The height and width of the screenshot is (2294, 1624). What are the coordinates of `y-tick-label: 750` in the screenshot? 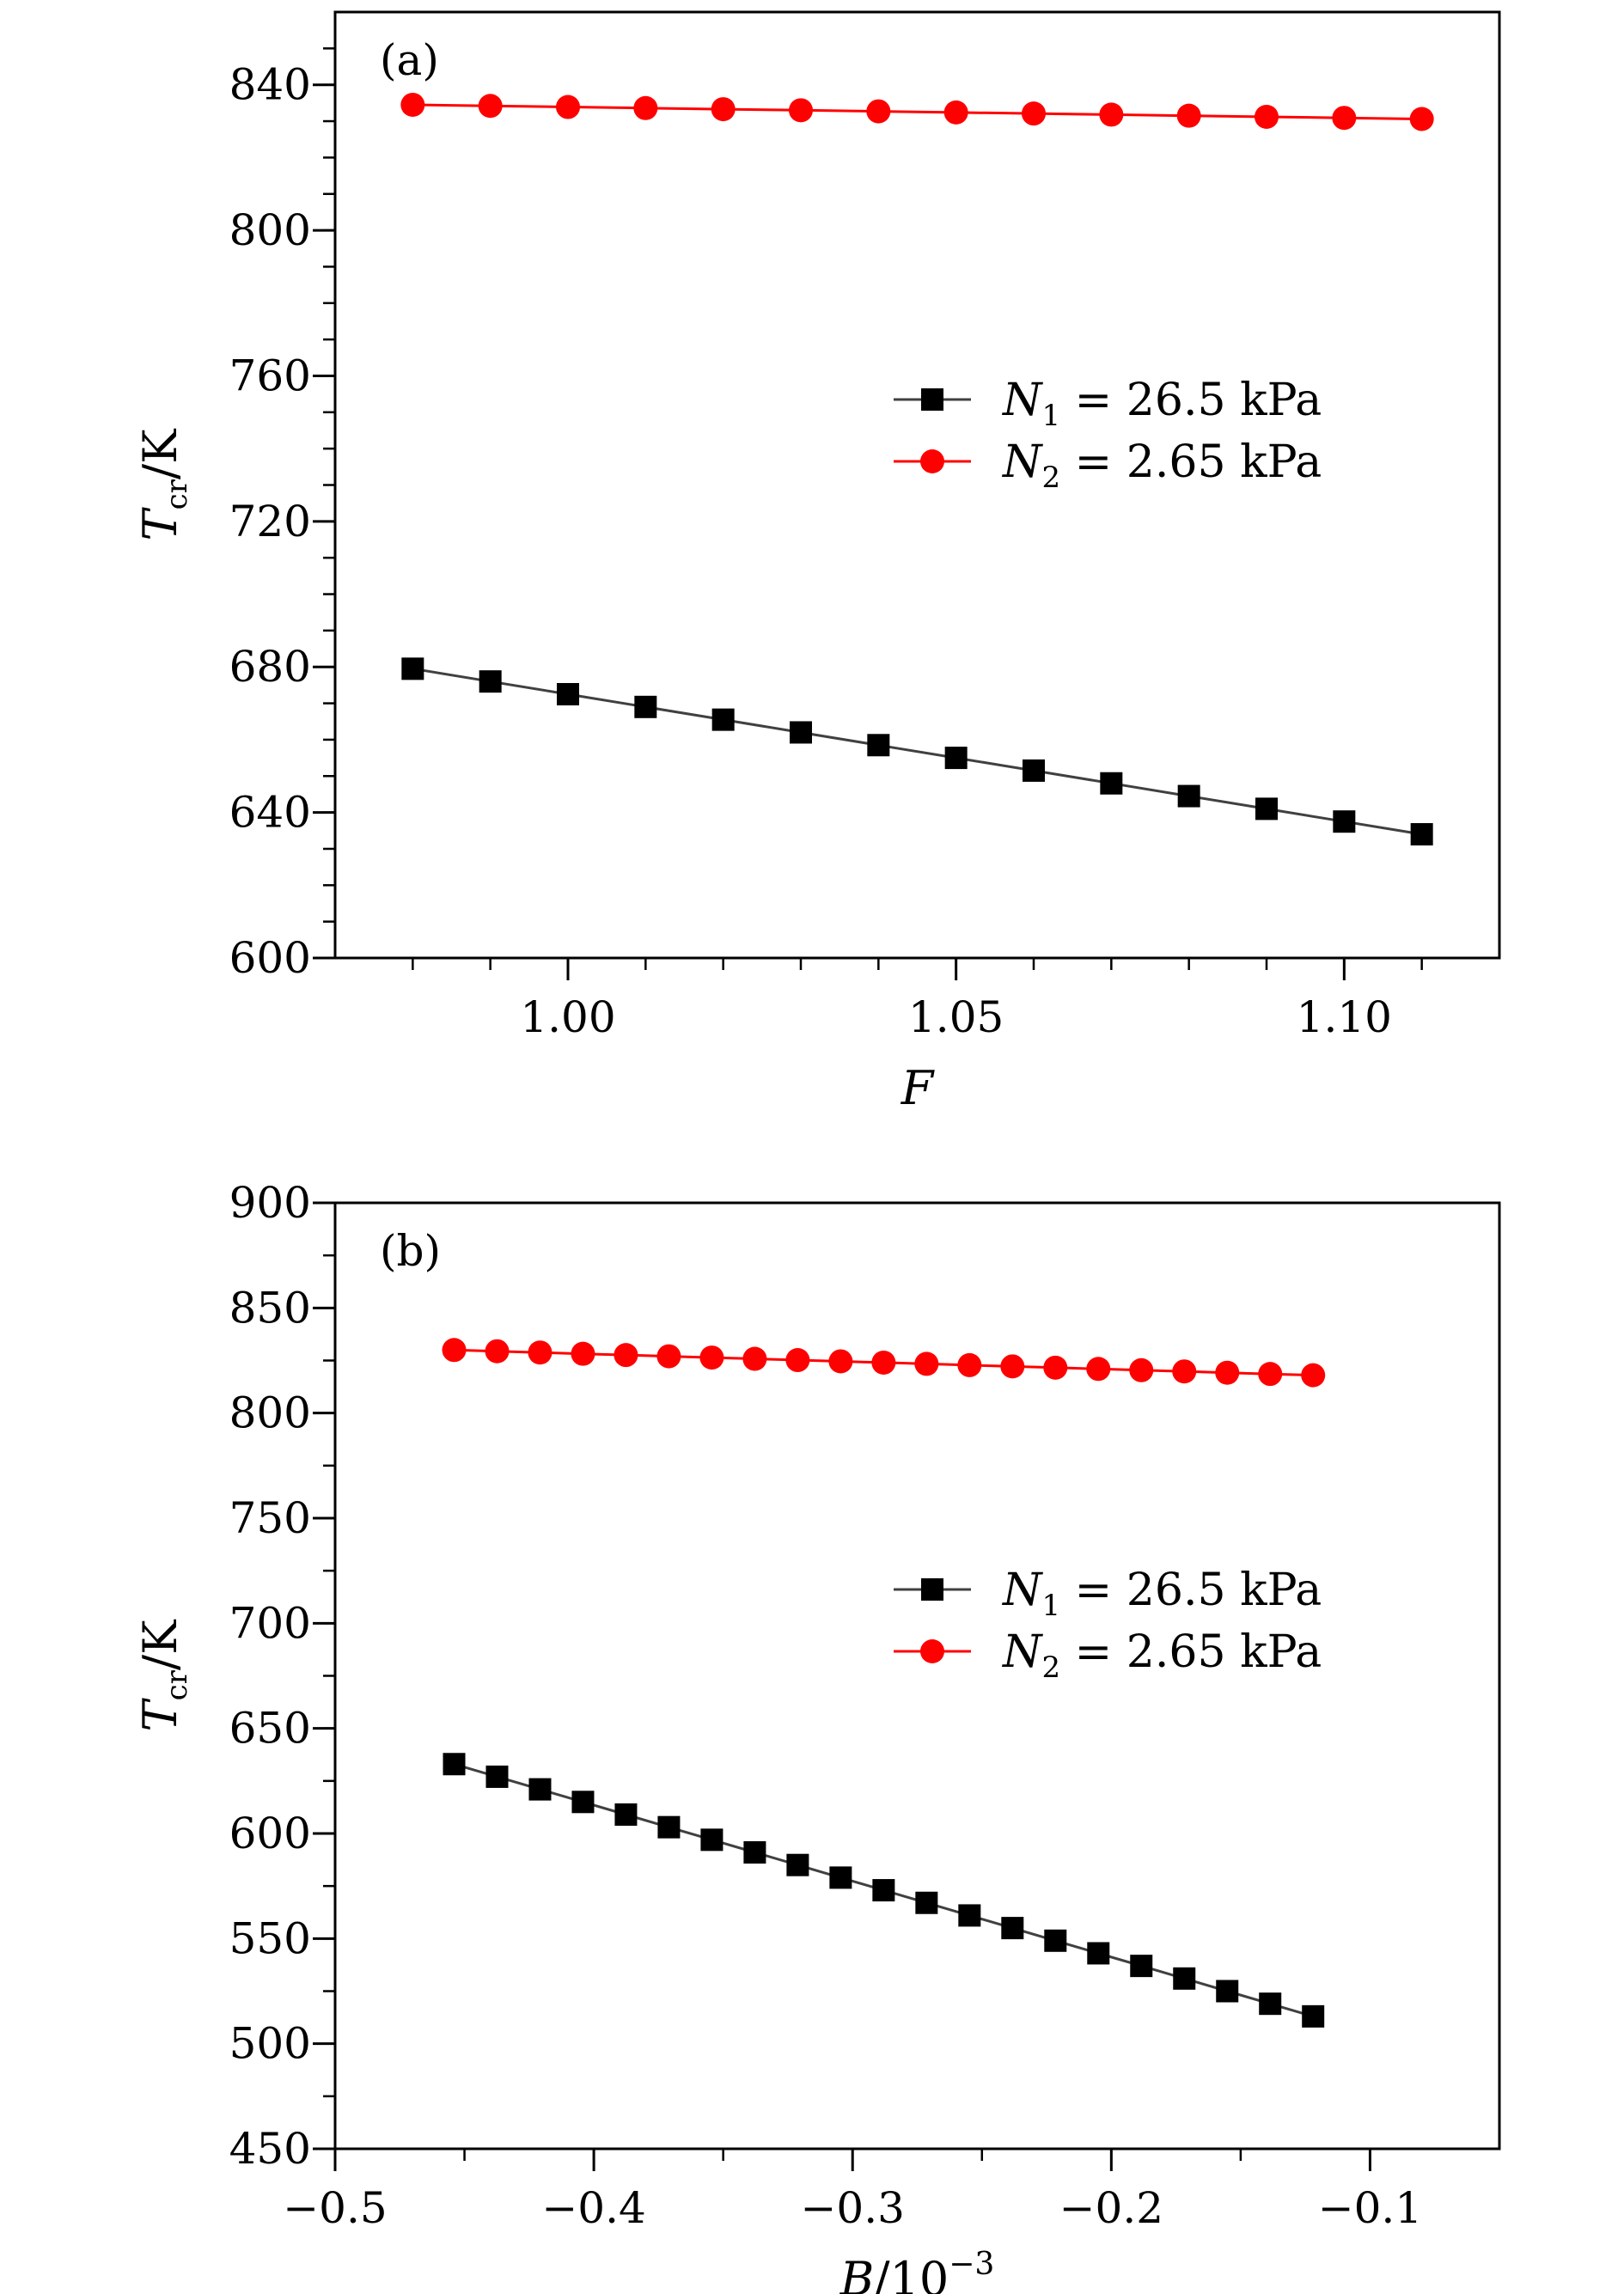 It's located at (270, 1518).